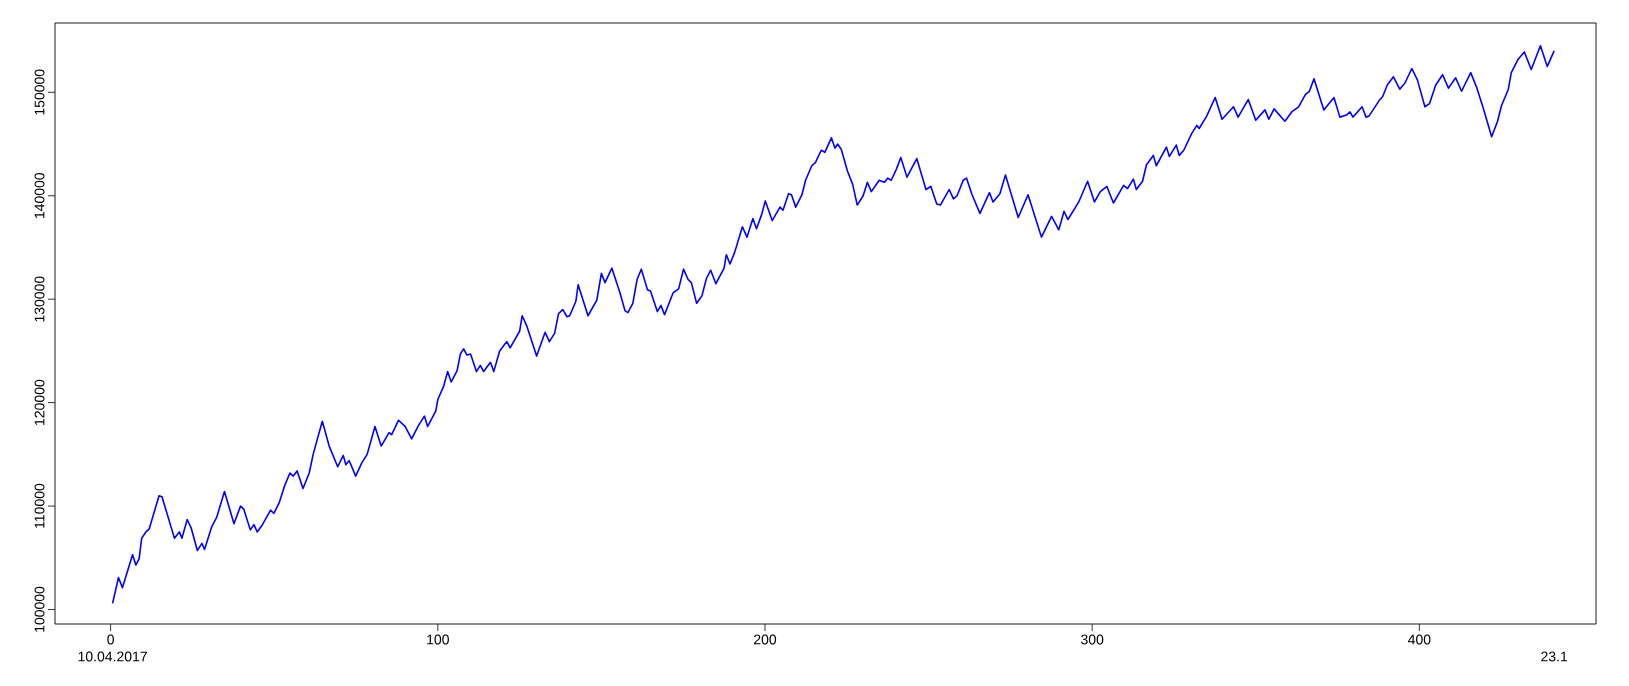  I want to click on y-tick-label: 100000, so click(39, 609).